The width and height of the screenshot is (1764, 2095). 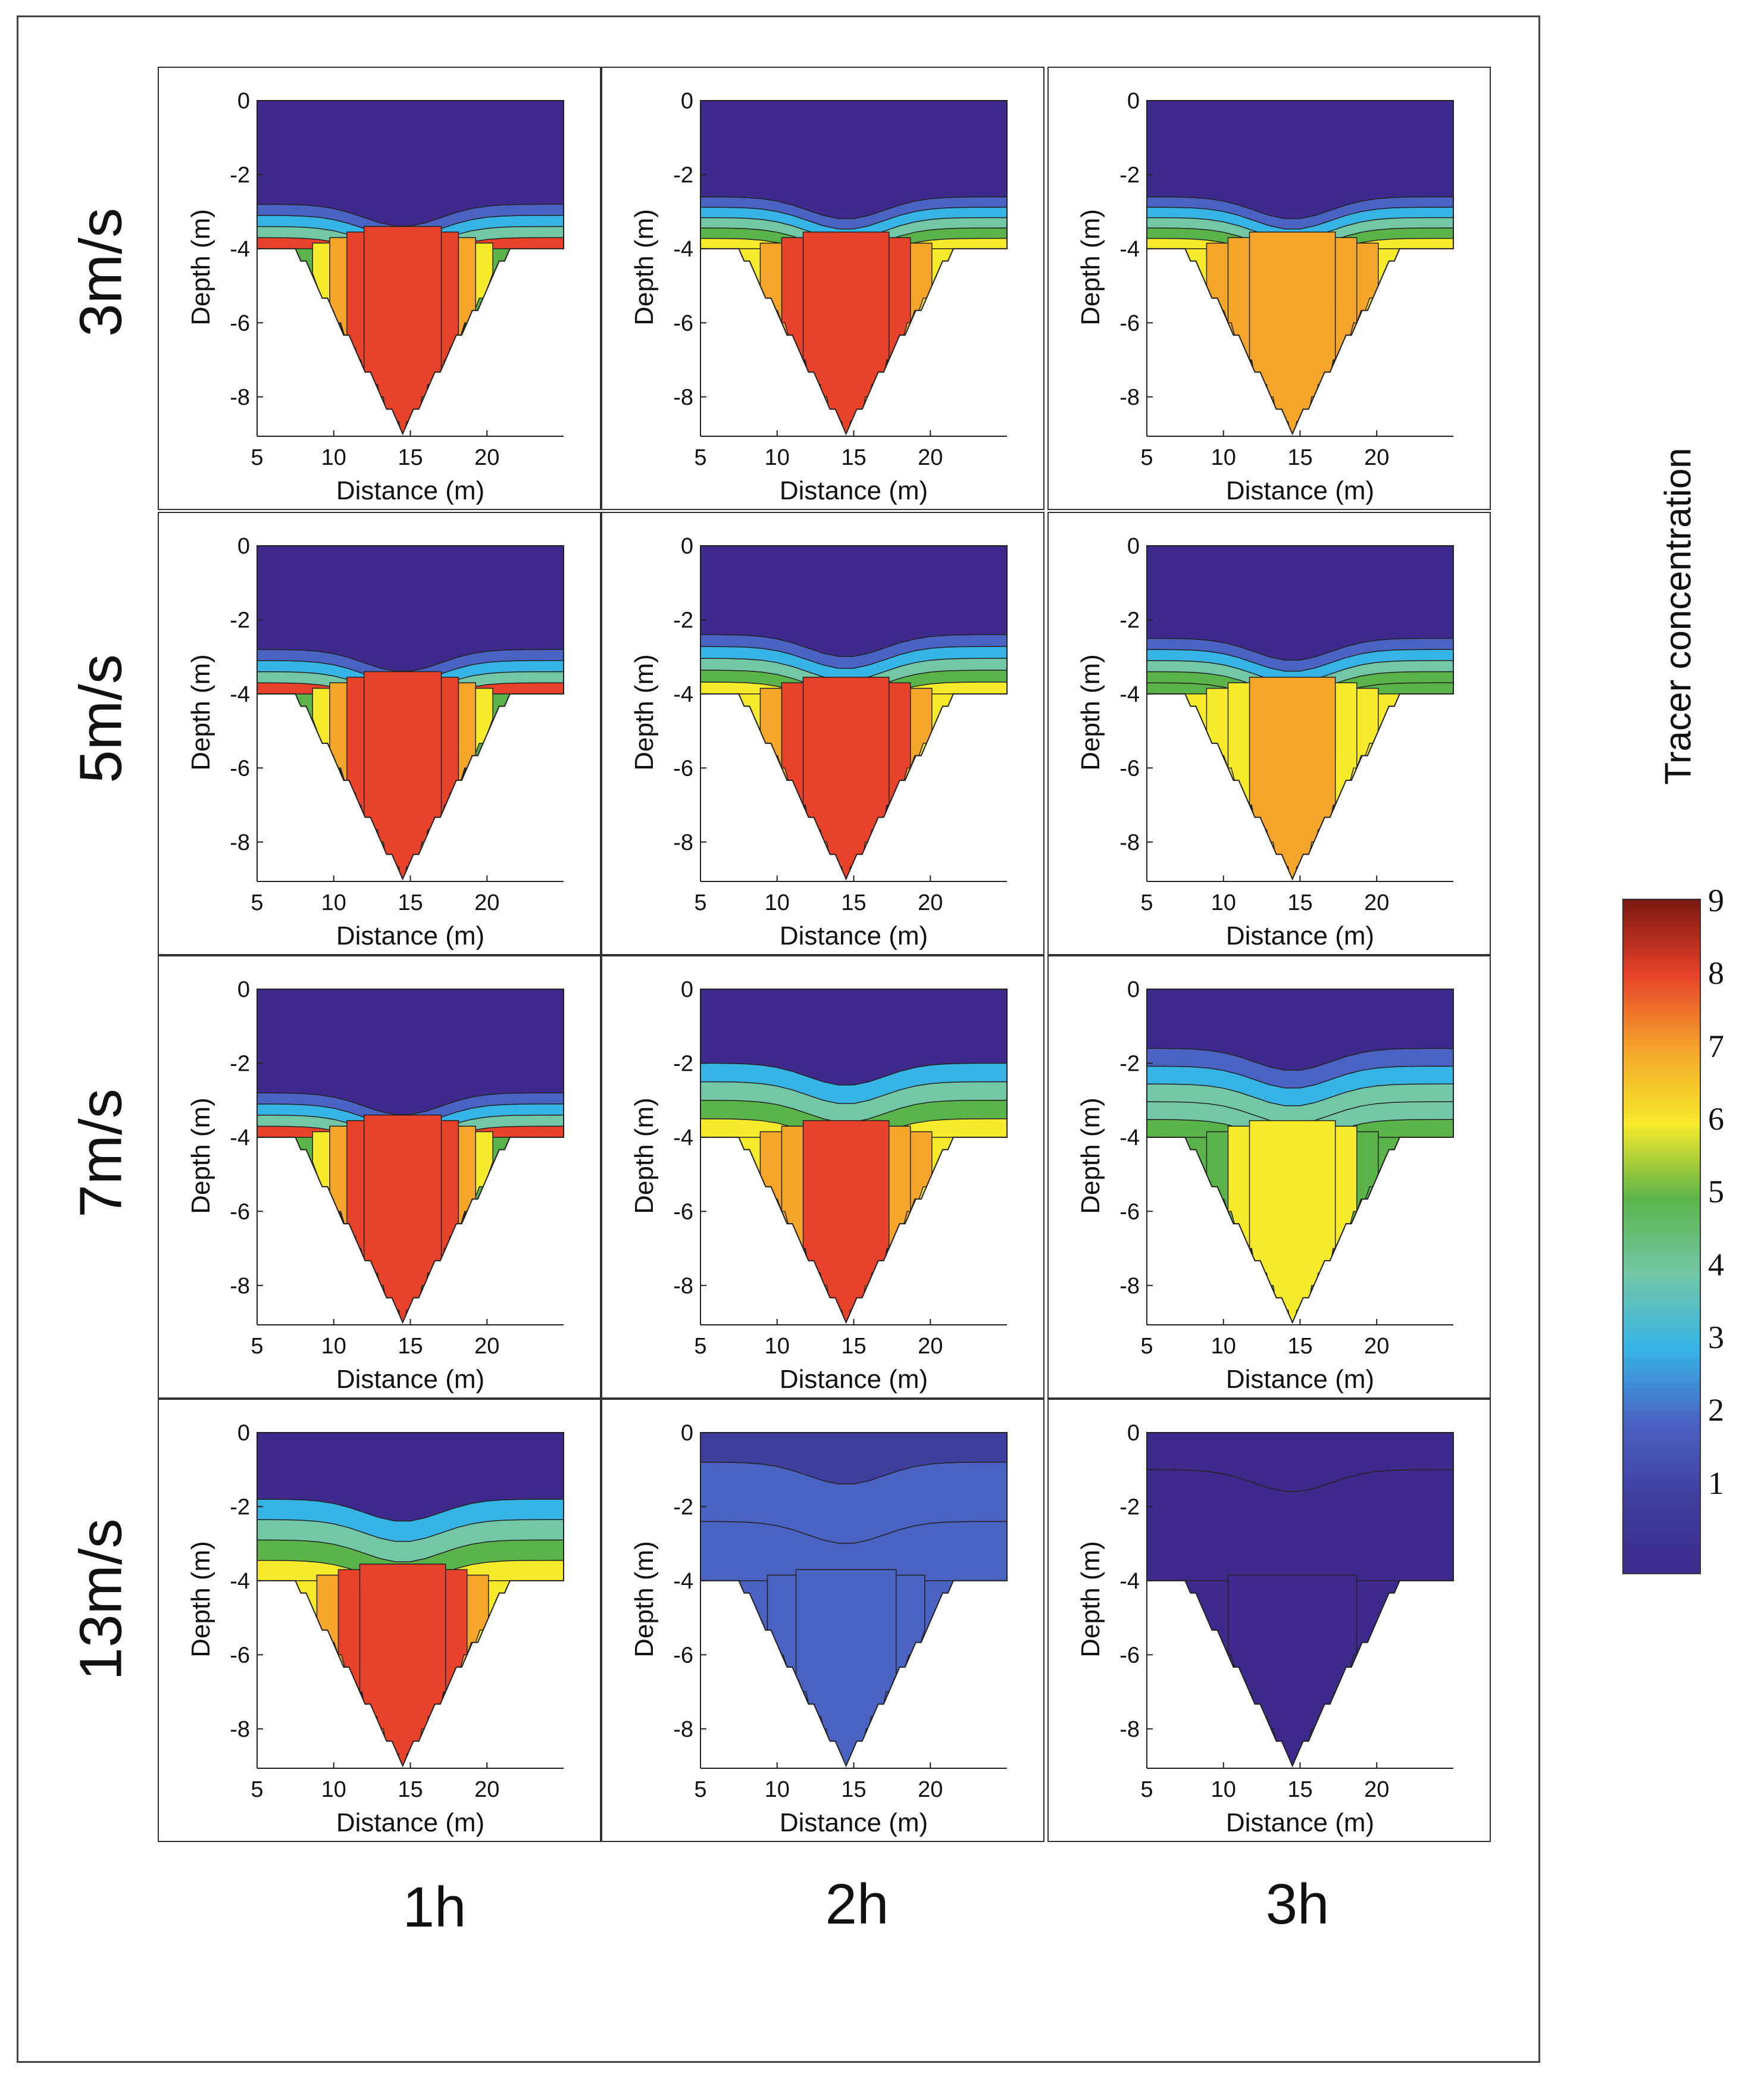 What do you see at coordinates (1716, 1118) in the screenshot?
I see `colorbar-tick: 6` at bounding box center [1716, 1118].